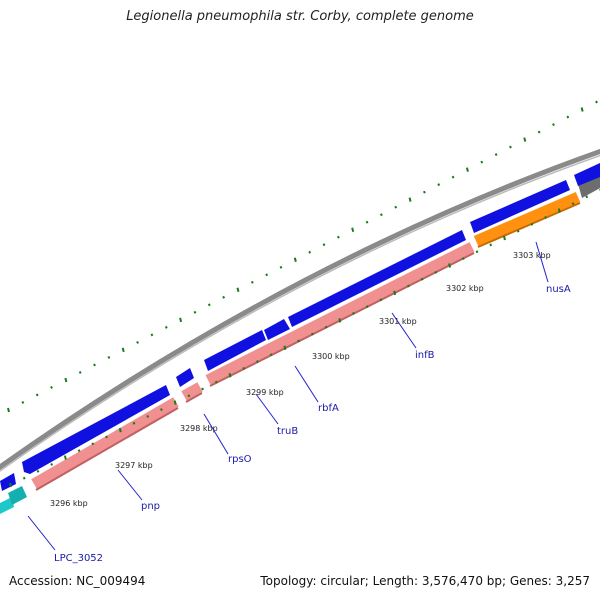 The width and height of the screenshot is (600, 600). I want to click on gene-label: LPC_3052, so click(78, 558).